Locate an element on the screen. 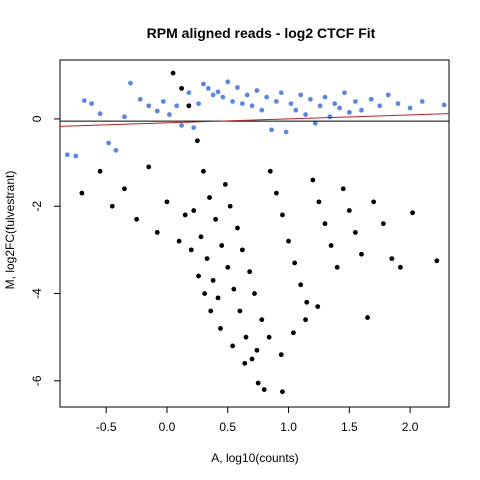 The width and height of the screenshot is (480, 480). x-axis: -0.5 0.0 0.5 1.0 1.5 2.0 is located at coordinates (257, 420).